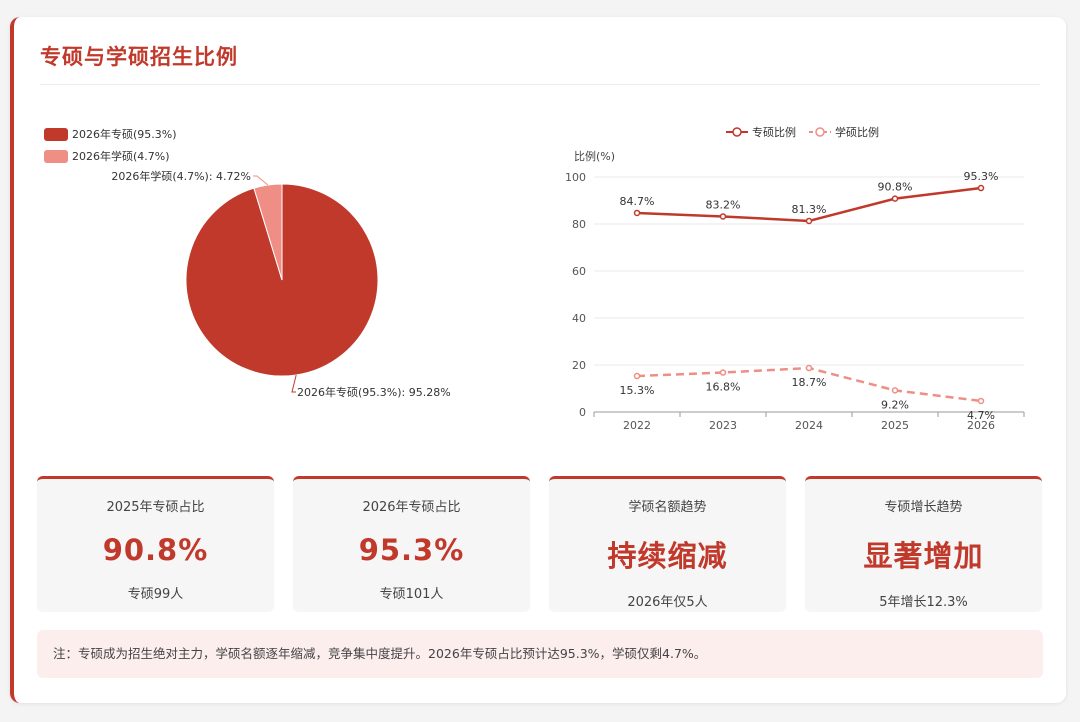 Image resolution: width=1080 pixels, height=722 pixels. Describe the element at coordinates (575, 177) in the screenshot. I see `y-tick-label: 100` at that location.